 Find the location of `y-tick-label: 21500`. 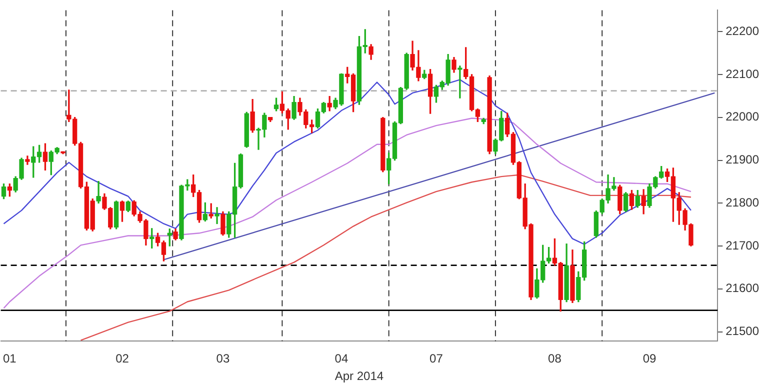

y-tick-label: 21500 is located at coordinates (743, 331).